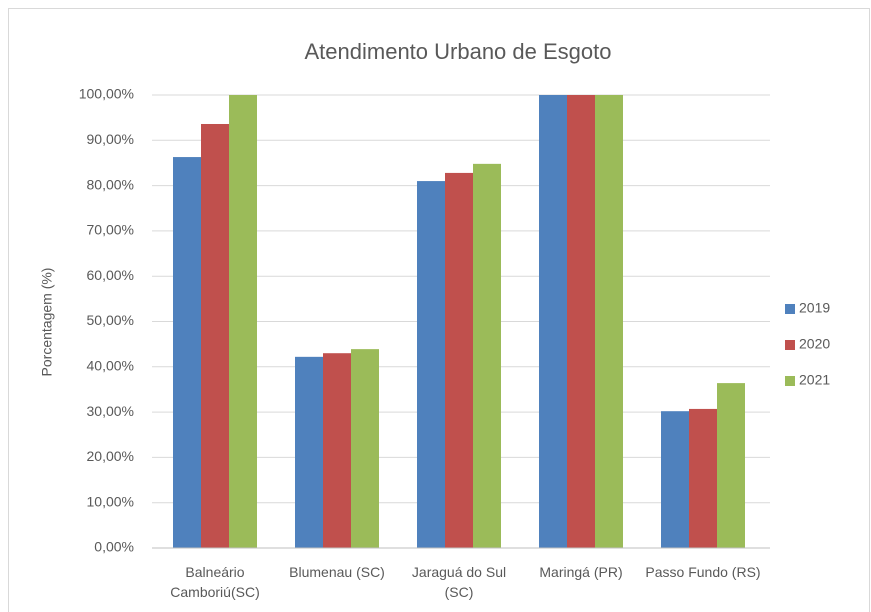 This screenshot has height=612, width=871. Describe the element at coordinates (114, 547) in the screenshot. I see `y-tick-label: 0,00%` at that location.